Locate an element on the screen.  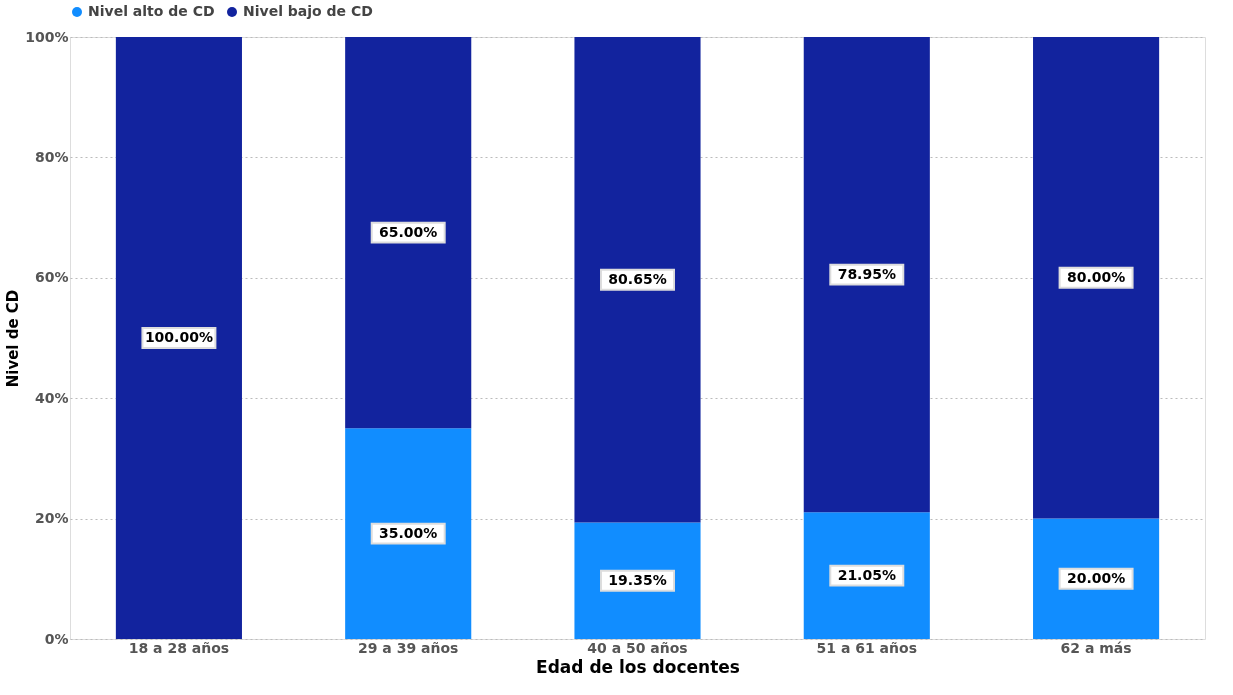
x-tick-label: 62 a más is located at coordinates (1096, 647).